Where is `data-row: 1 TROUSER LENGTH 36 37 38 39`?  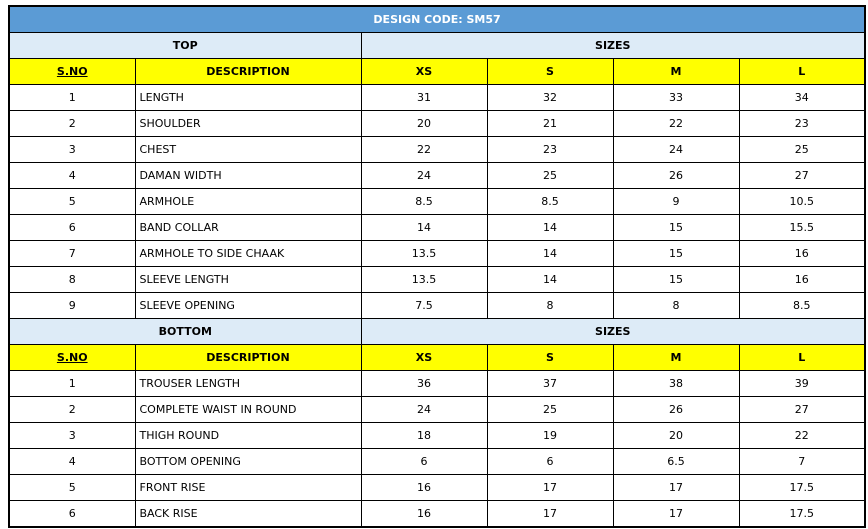 data-row: 1 TROUSER LENGTH 36 37 38 39 is located at coordinates (437, 383).